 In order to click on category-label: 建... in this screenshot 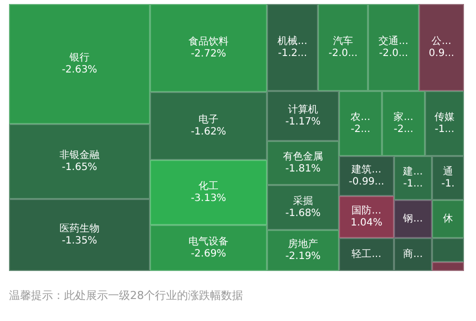, I will do `click(412, 172)`.